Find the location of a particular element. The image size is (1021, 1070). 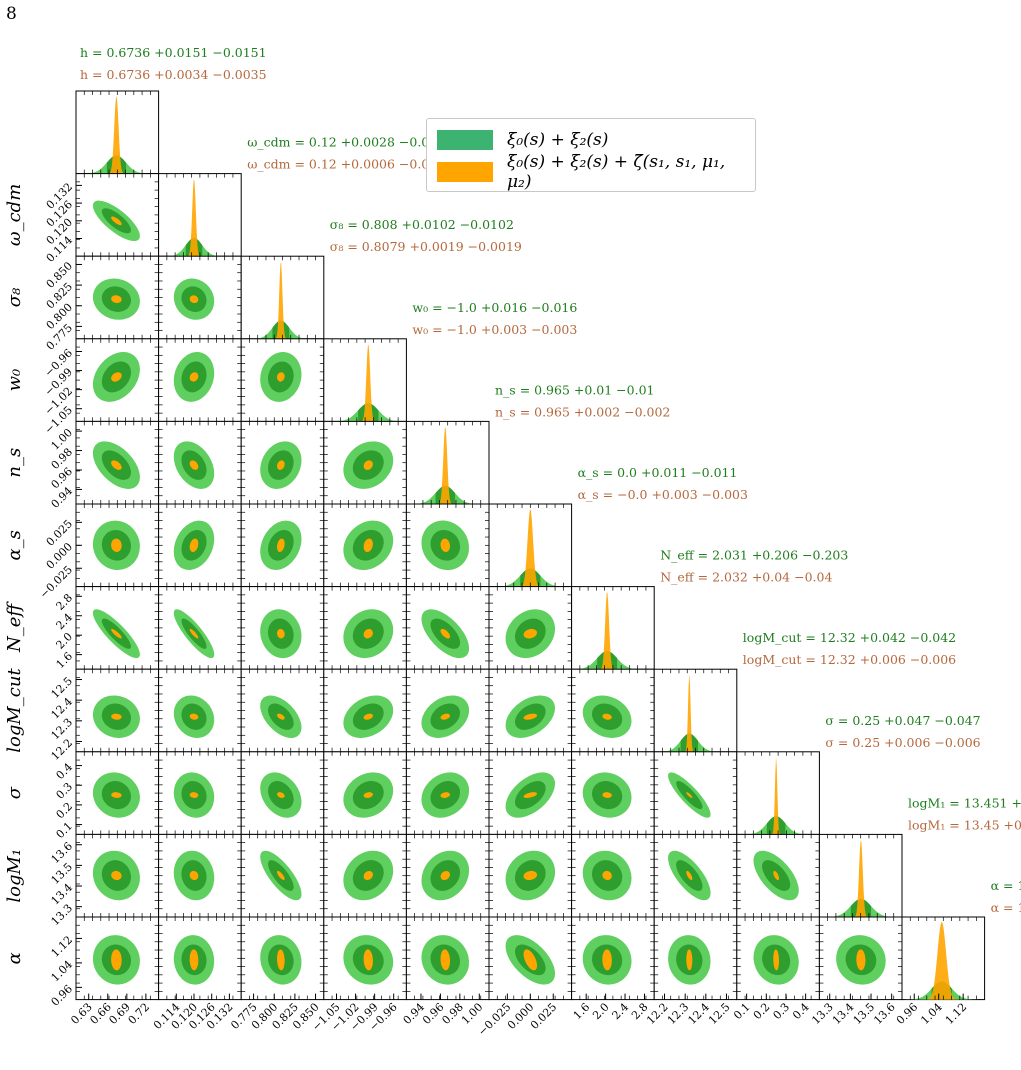

ytick-label: 0.2 is located at coordinates (65, 811).